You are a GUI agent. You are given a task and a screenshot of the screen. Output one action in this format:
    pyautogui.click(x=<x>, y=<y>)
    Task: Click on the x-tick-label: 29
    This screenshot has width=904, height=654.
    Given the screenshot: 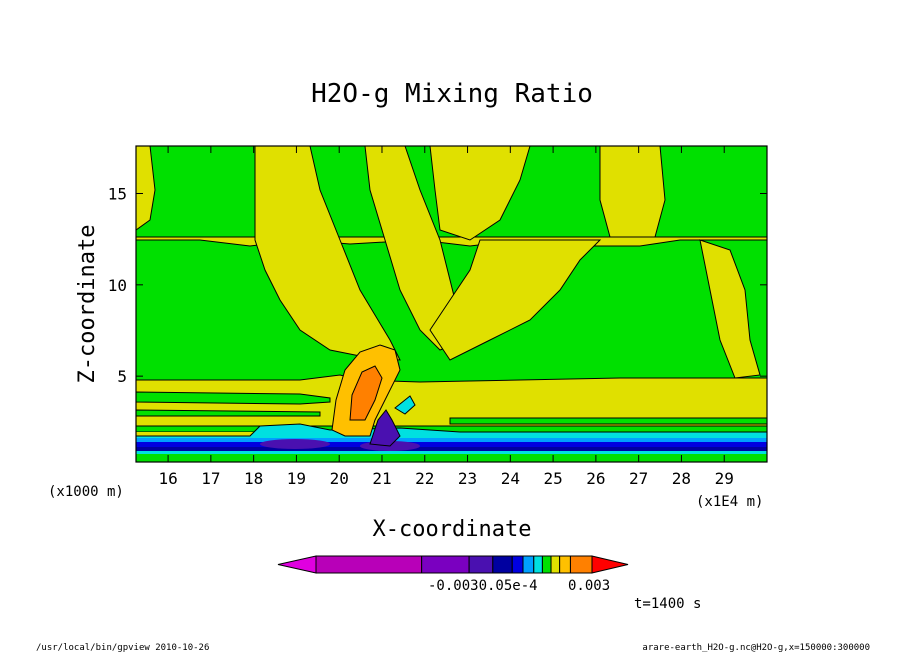 What is the action you would take?
    pyautogui.click(x=724, y=478)
    